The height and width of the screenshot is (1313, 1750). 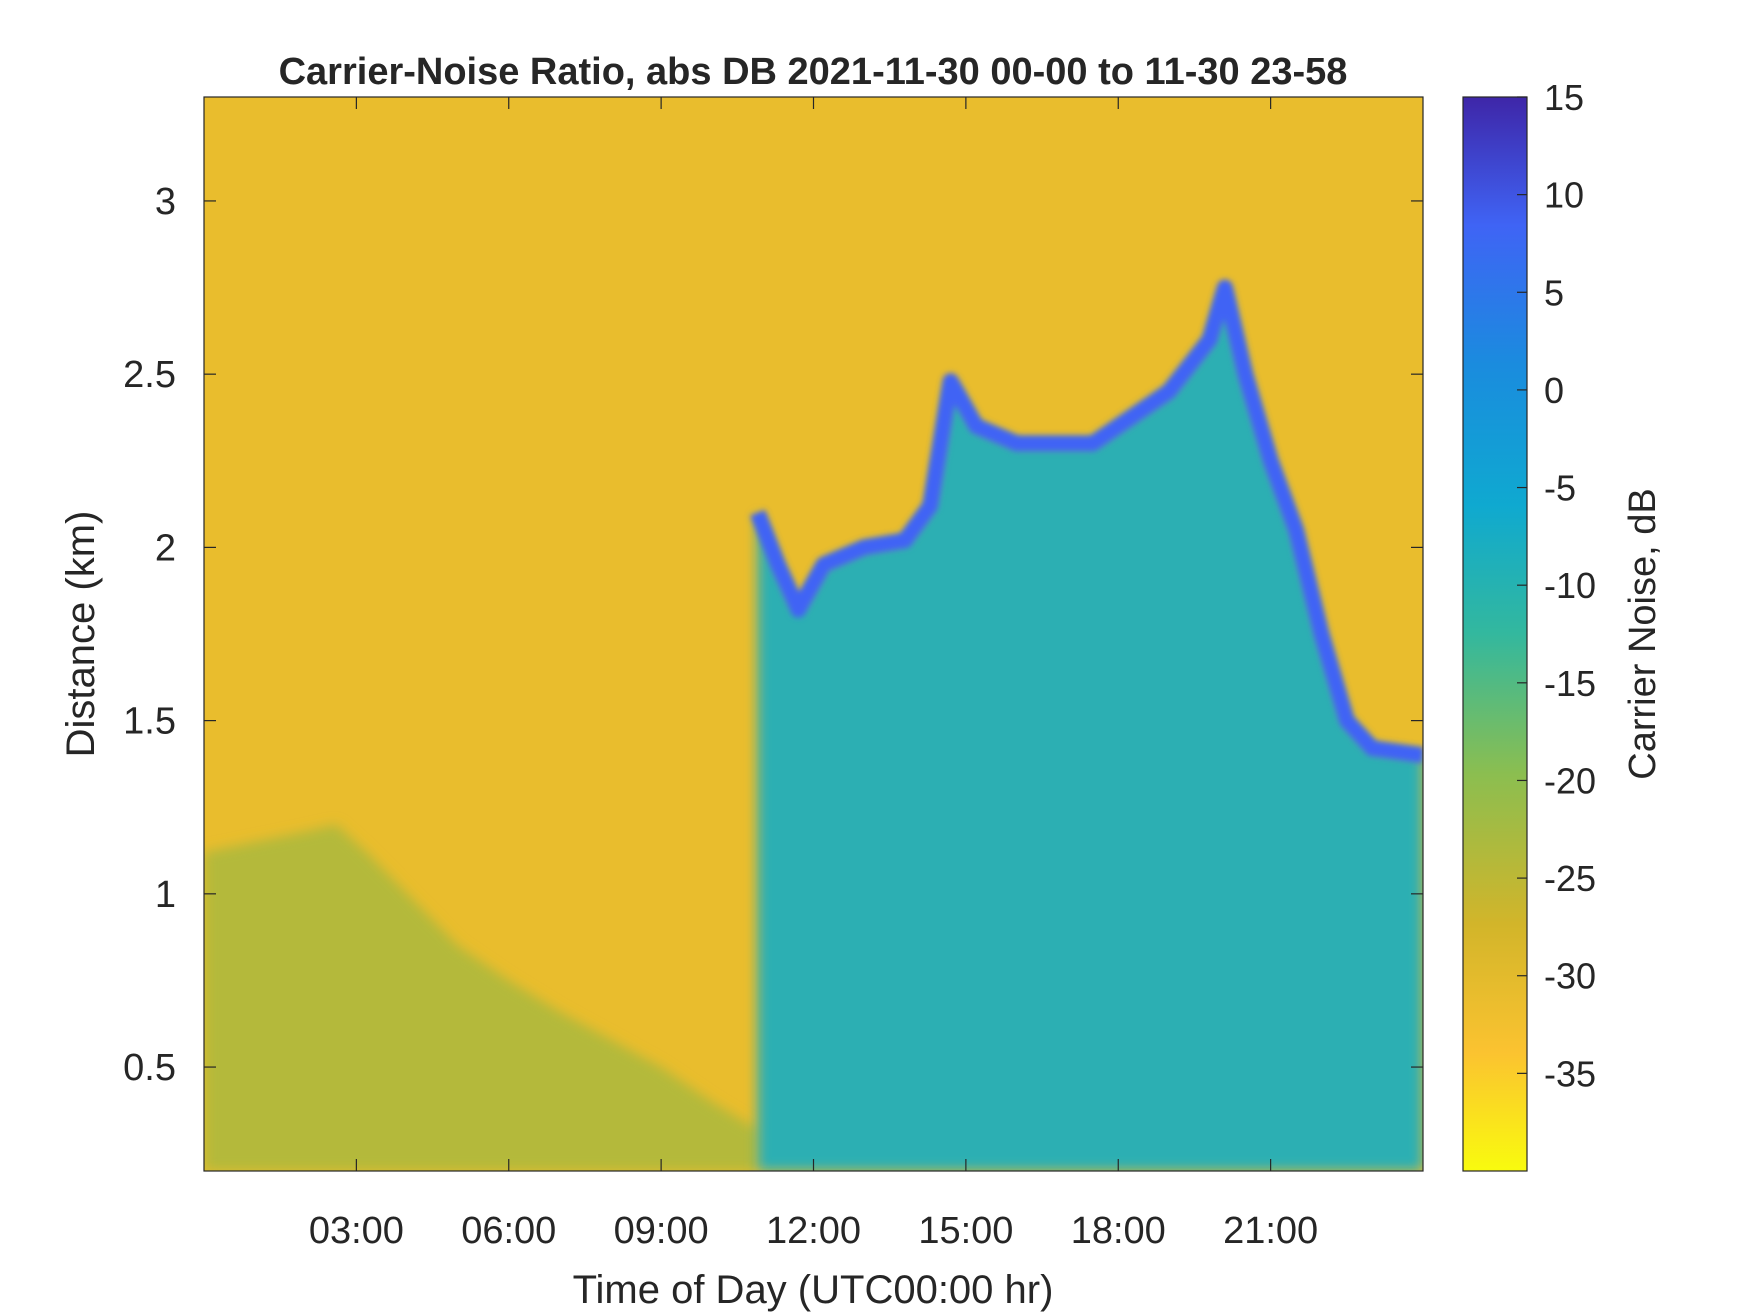 What do you see at coordinates (1570, 1073) in the screenshot?
I see `colorbar-tick-label: -35` at bounding box center [1570, 1073].